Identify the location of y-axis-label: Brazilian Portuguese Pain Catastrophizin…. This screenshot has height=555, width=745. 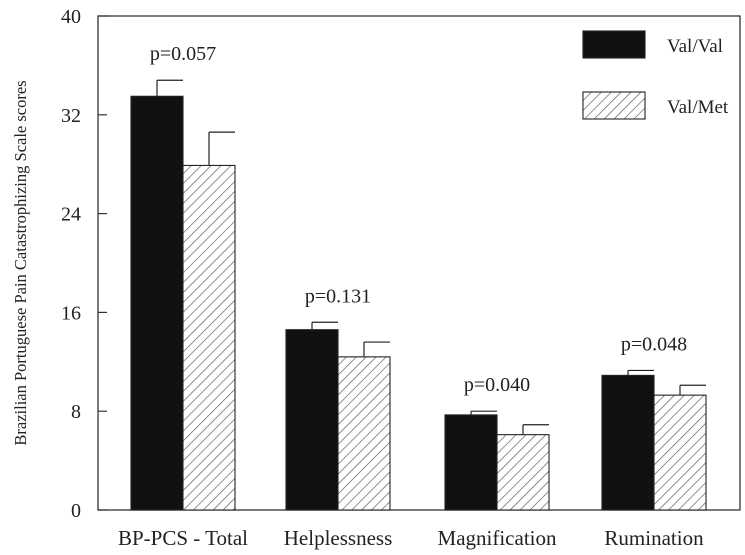
(20, 262).